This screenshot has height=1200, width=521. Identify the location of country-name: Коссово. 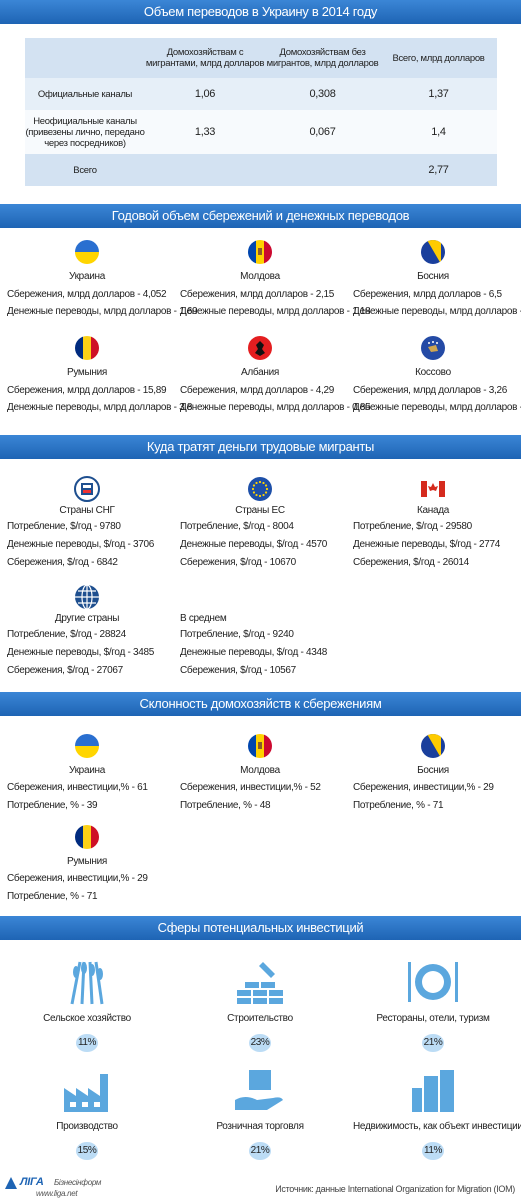
(433, 372).